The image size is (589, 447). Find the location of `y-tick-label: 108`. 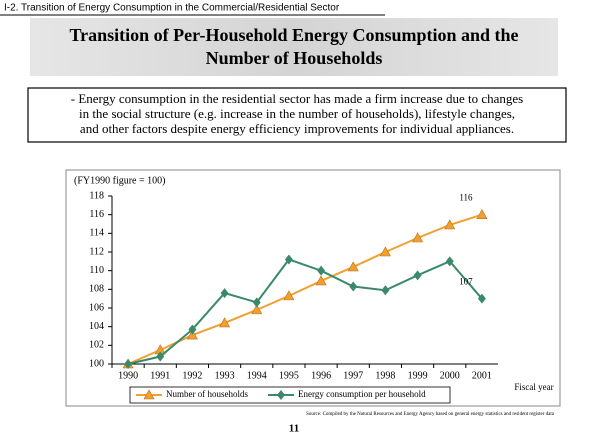

y-tick-label: 108 is located at coordinates (96, 289).